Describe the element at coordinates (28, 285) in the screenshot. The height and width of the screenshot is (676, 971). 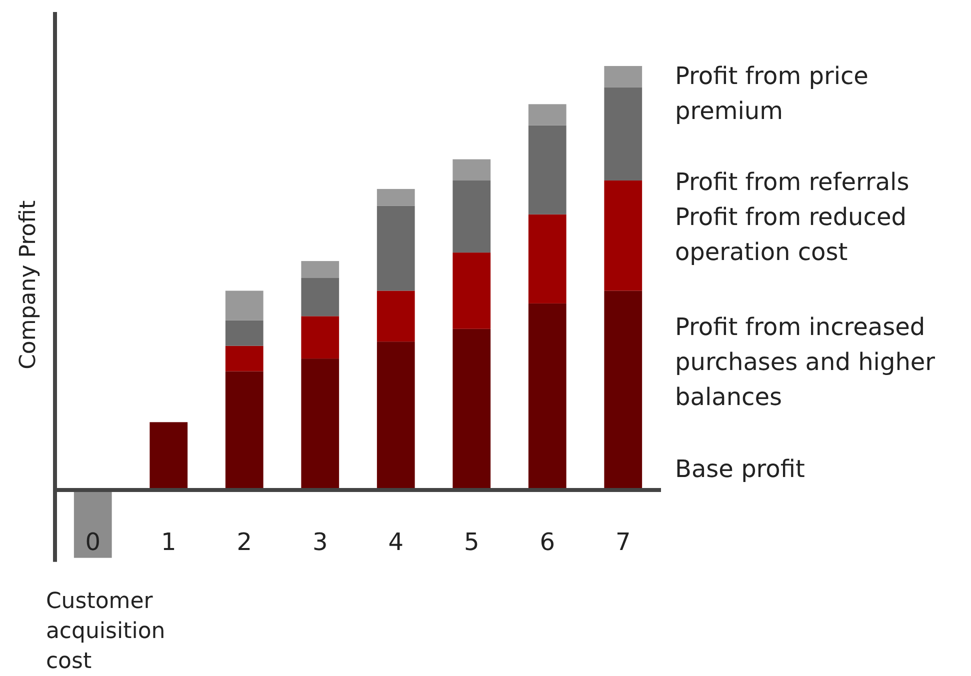
I see `y-axis-title: Company Profit` at that location.